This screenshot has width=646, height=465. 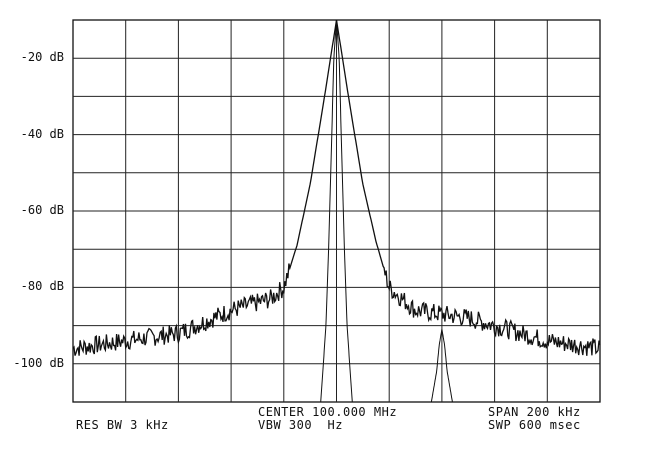 What do you see at coordinates (534, 425) in the screenshot?
I see `sweep-time-label: SWP 600 msec` at bounding box center [534, 425].